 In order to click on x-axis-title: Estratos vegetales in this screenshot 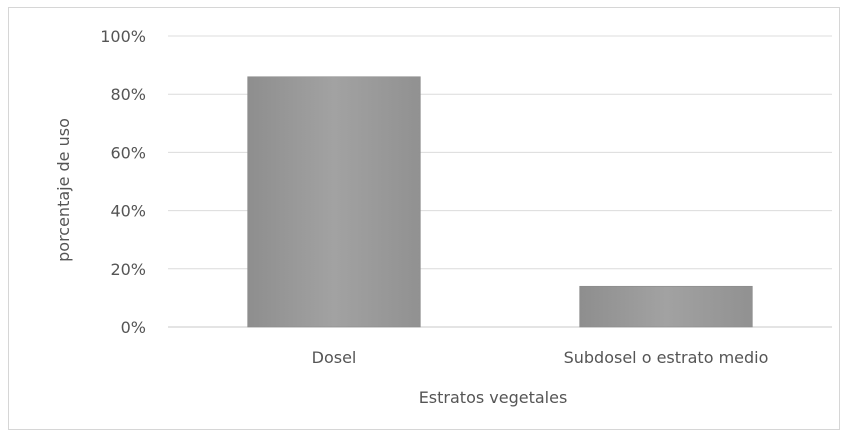, I will do `click(493, 397)`.